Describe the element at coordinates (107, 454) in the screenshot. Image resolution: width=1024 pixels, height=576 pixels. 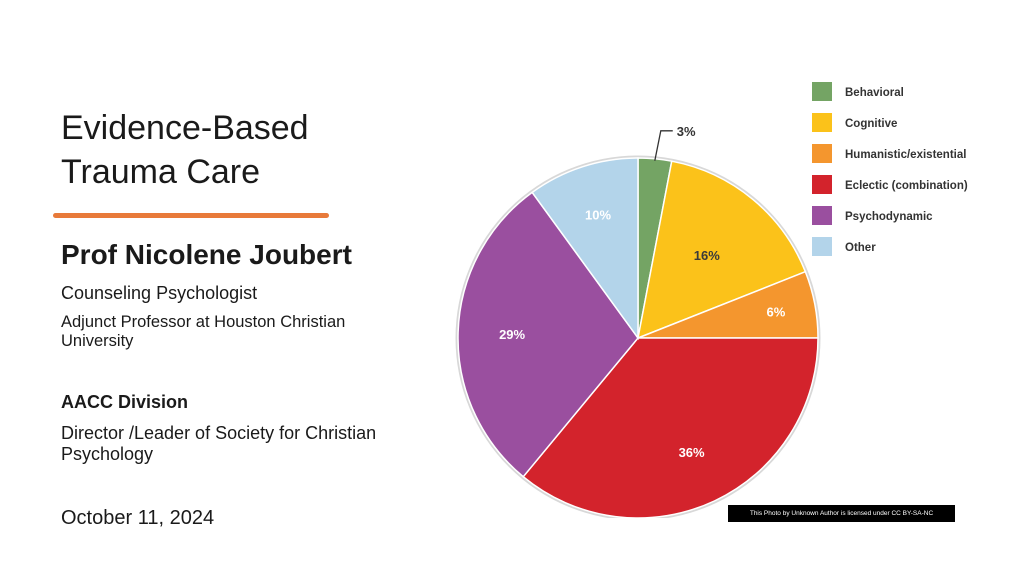
I see `director-line-2: Psychology` at that location.